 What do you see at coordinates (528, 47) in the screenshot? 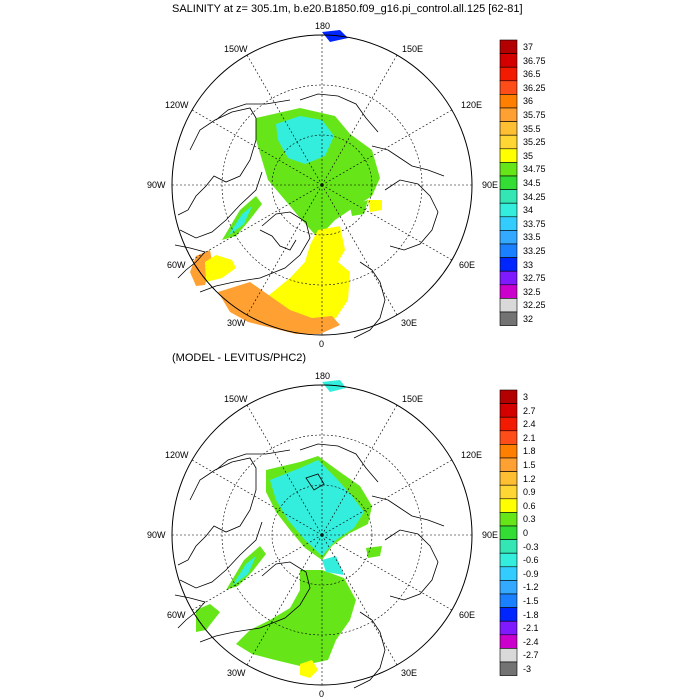
I see `top-colorbar-label: 37` at bounding box center [528, 47].